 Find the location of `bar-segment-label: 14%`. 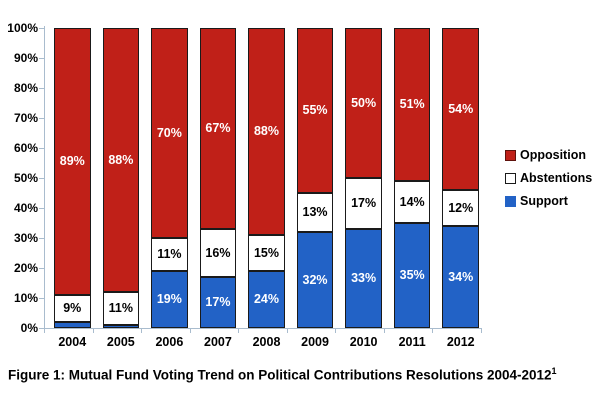

bar-segment-label: 14% is located at coordinates (412, 201).